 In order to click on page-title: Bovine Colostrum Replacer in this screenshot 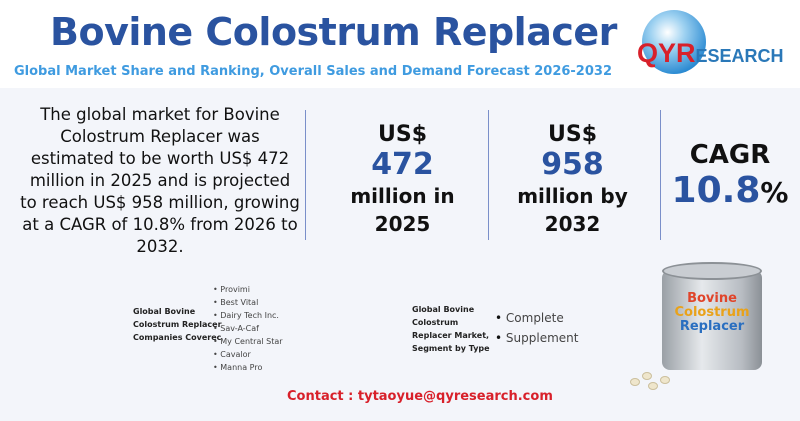, I will do `click(333, 32)`.